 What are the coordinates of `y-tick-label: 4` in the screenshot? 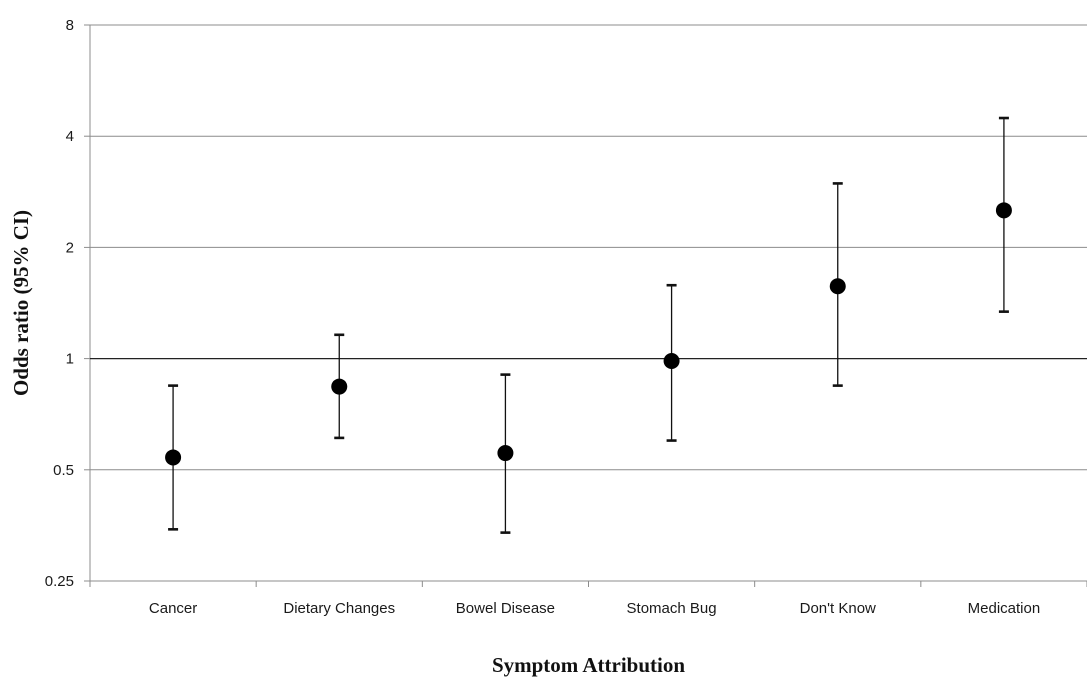 It's located at (70, 136).